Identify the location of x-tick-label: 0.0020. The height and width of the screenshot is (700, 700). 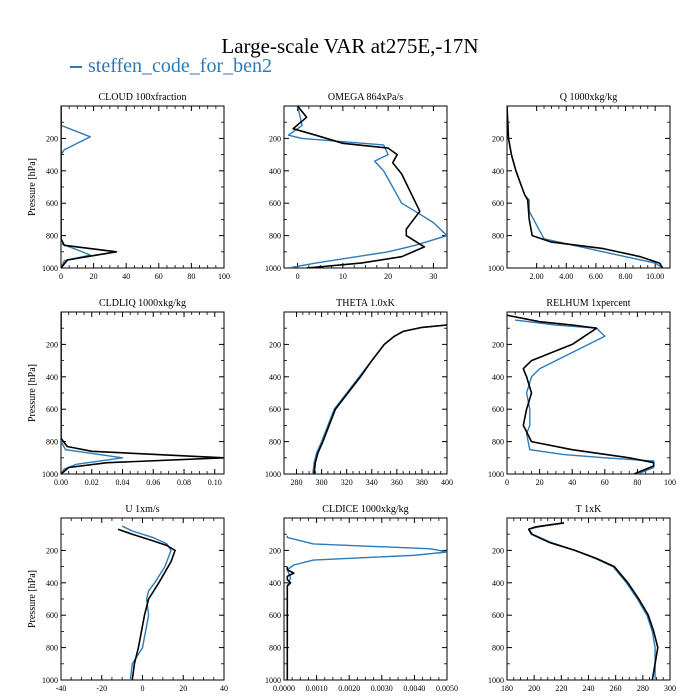
(349, 688).